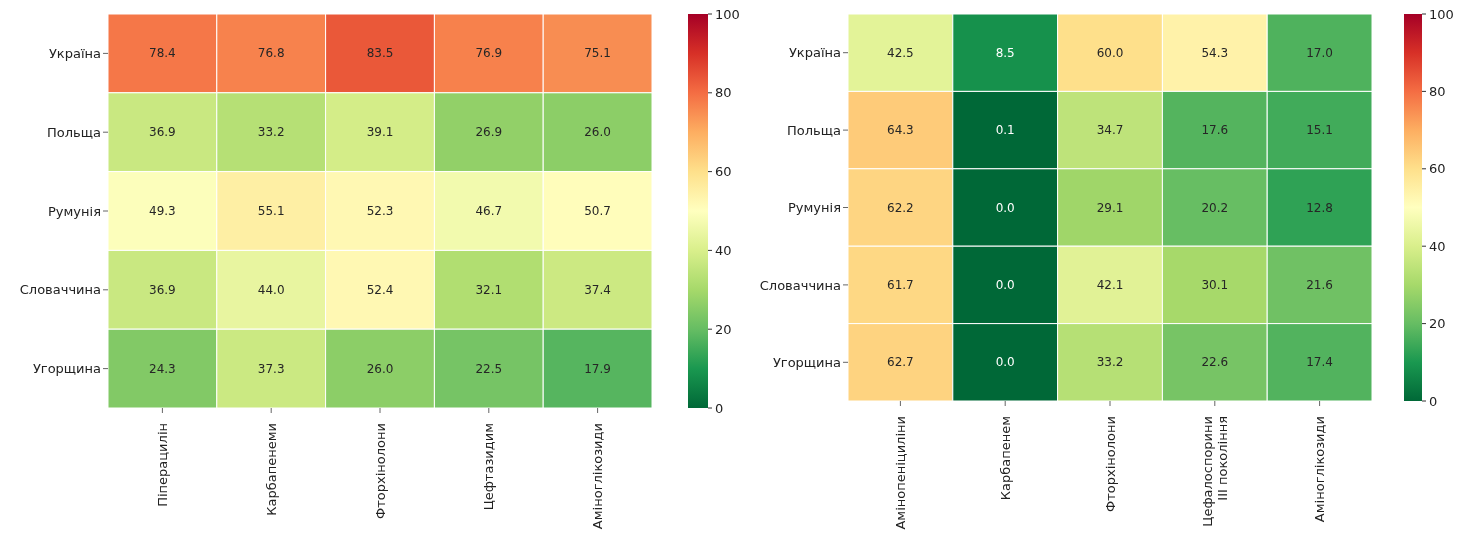  I want to click on data-label: 26.9, so click(489, 132).